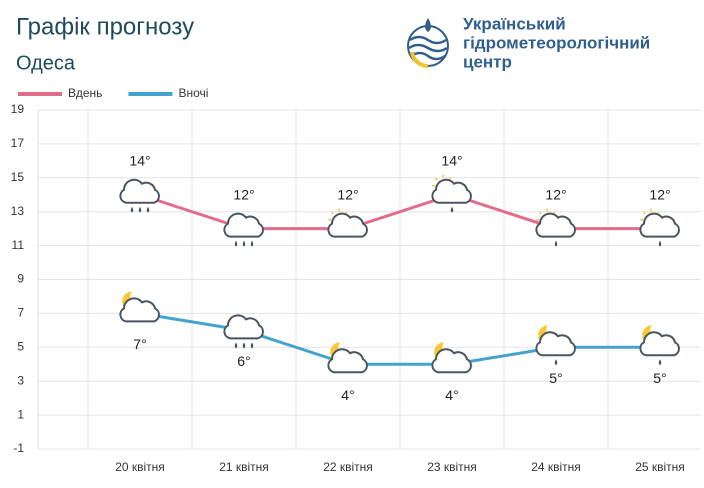 Image resolution: width=704 pixels, height=488 pixels. What do you see at coordinates (18, 448) in the screenshot?
I see `y-tick-label: -1` at bounding box center [18, 448].